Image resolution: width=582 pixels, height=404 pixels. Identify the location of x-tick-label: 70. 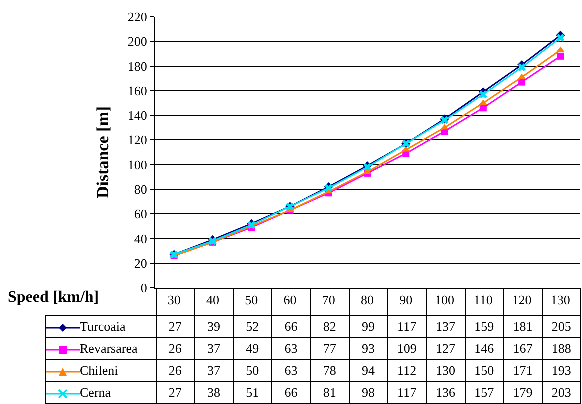
(329, 300).